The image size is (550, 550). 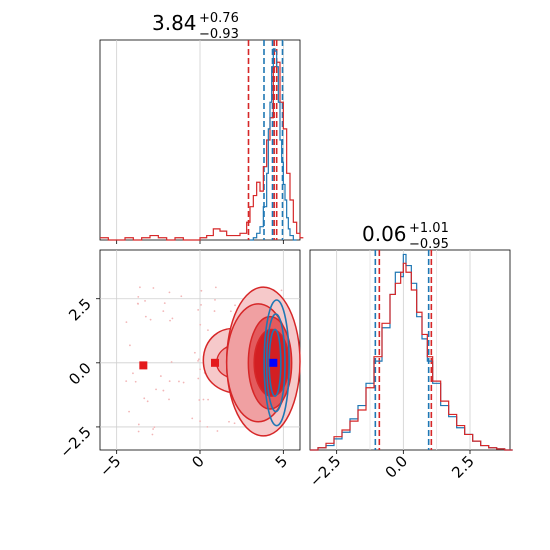 I want to click on title-1-median: 3.84, so click(x=174, y=23).